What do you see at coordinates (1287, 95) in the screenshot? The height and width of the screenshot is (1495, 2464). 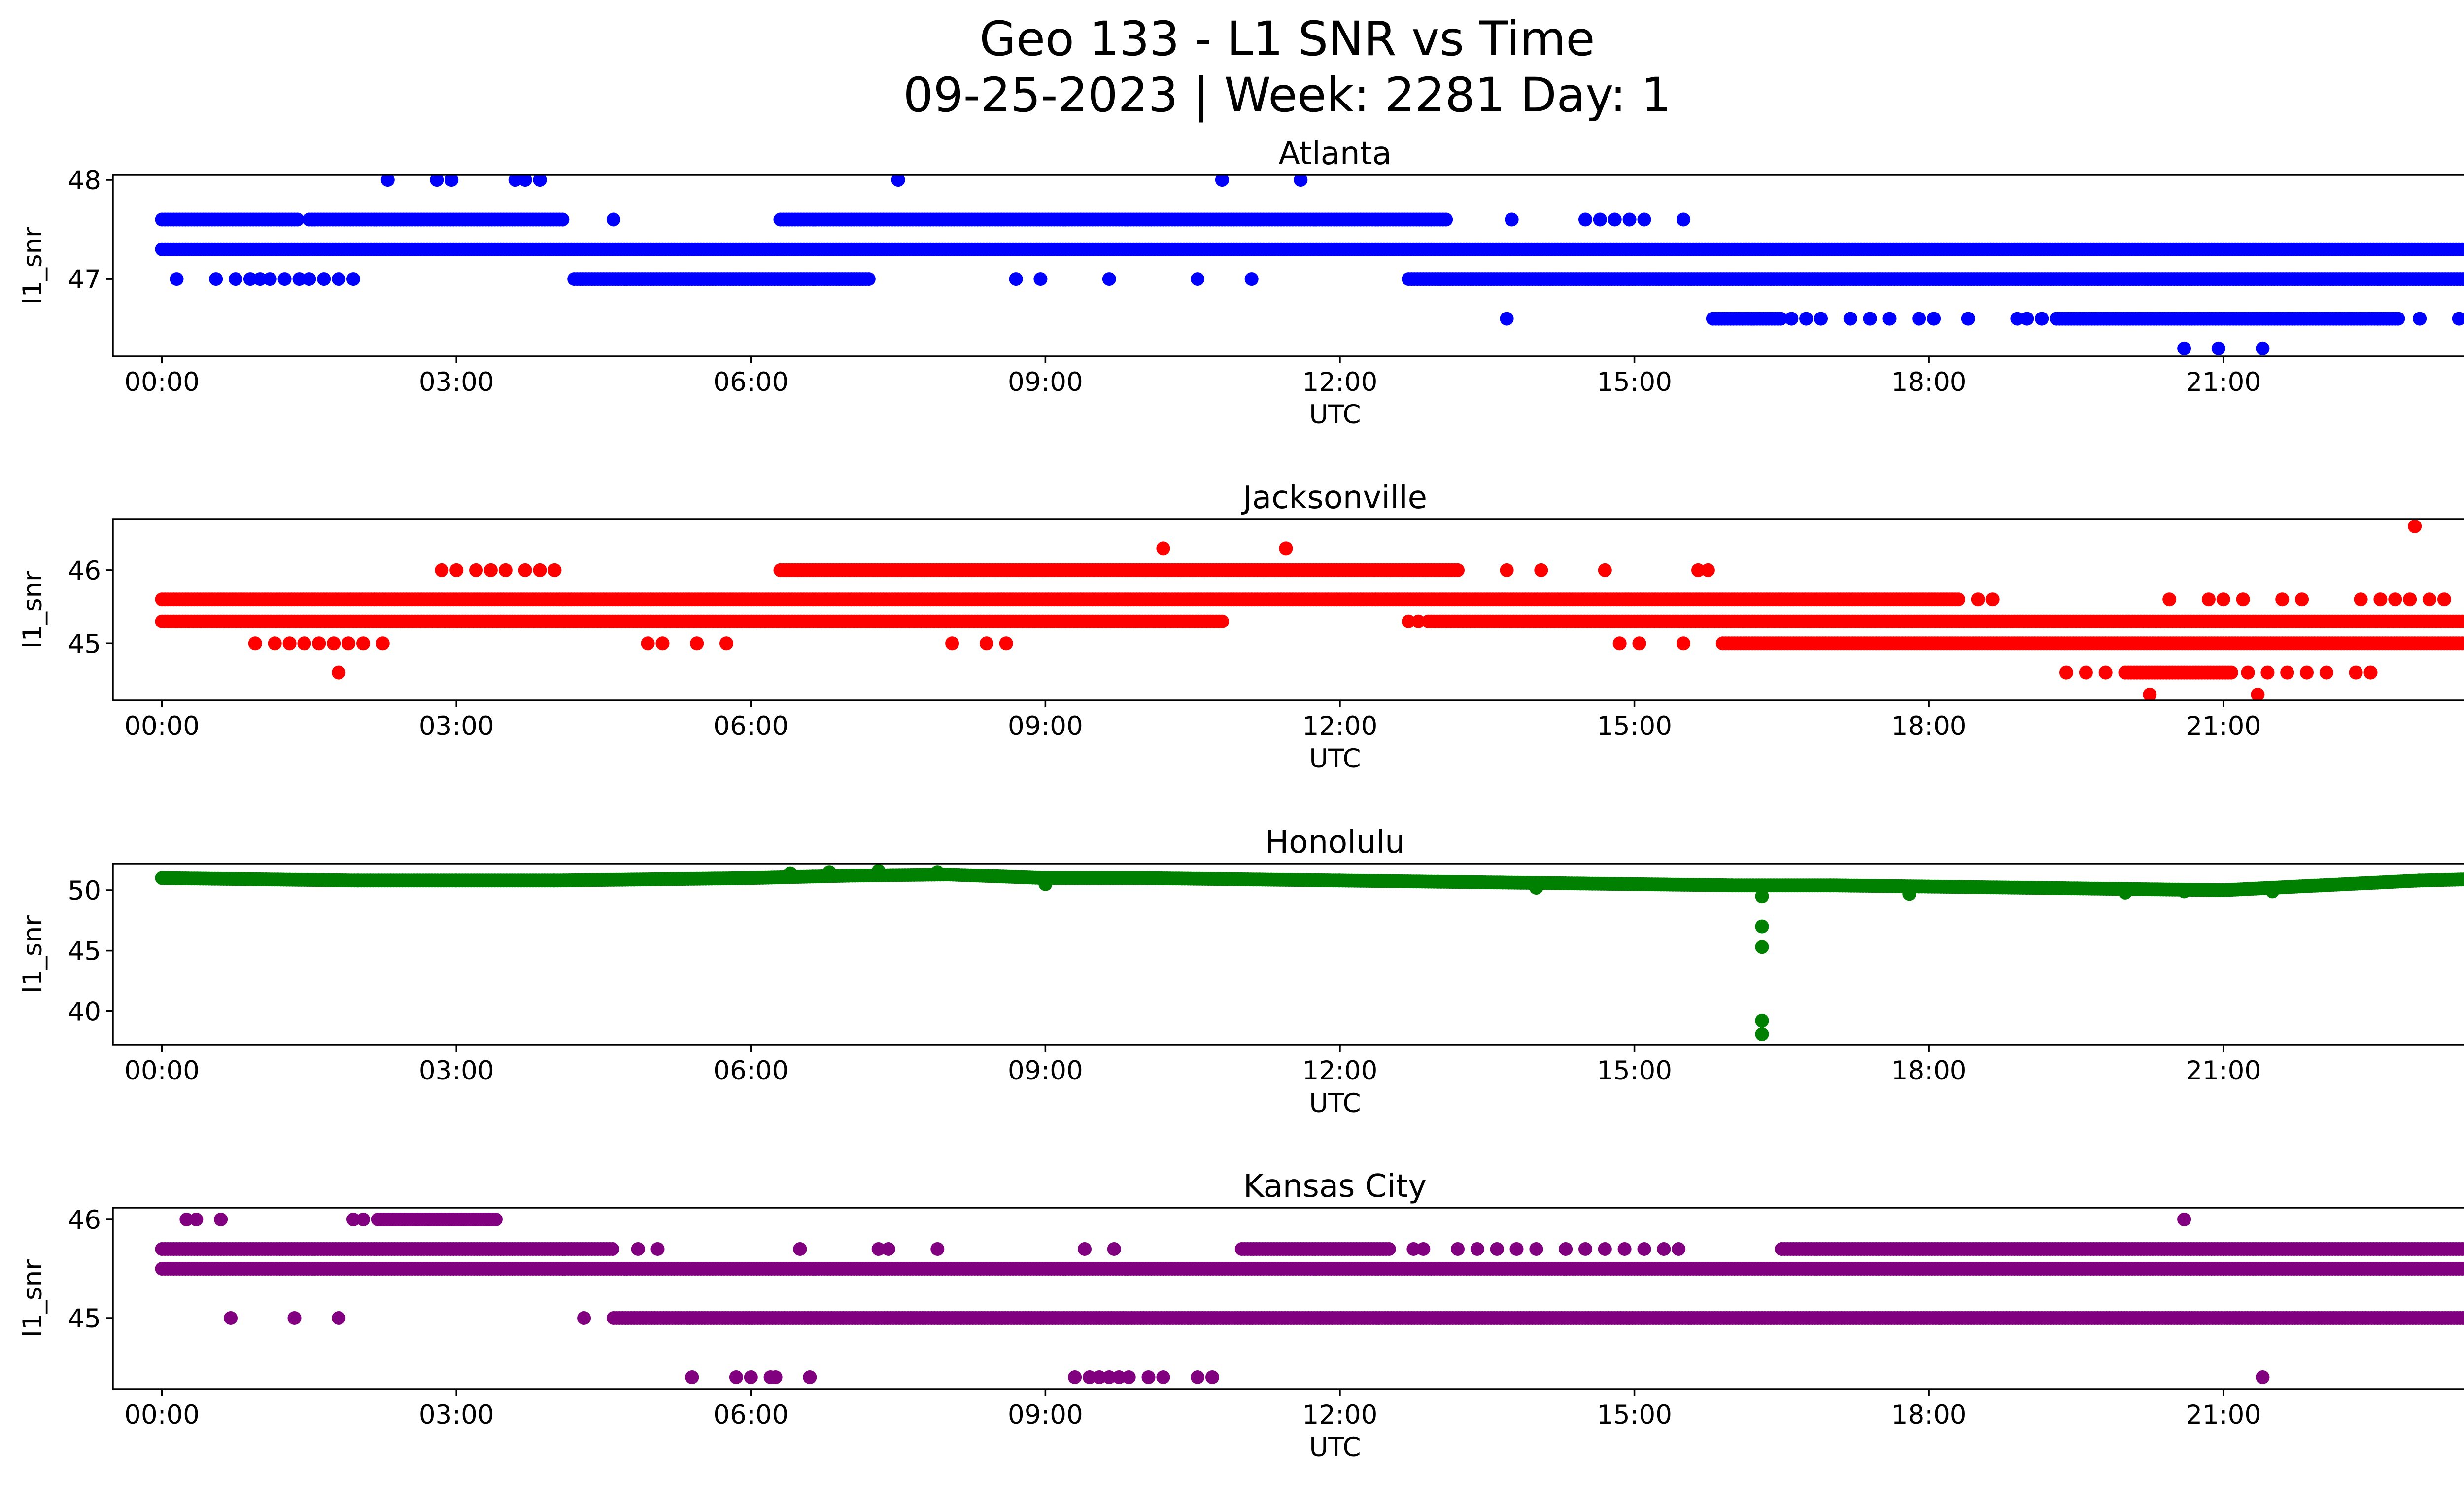 I see `figure-title-line-2: 09-25-2023 | Week: 2281 Day: 1` at bounding box center [1287, 95].